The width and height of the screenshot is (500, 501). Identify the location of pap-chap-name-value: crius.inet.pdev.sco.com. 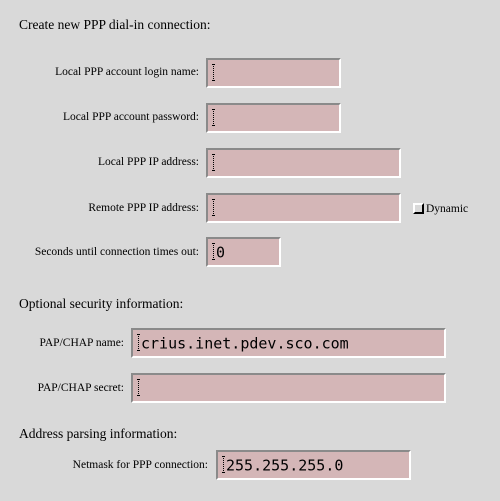
(245, 343).